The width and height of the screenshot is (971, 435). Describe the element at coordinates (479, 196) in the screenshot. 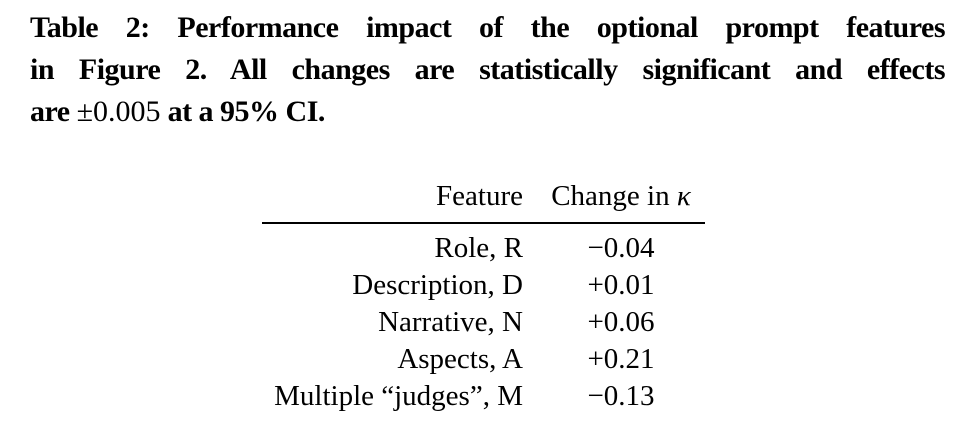

I see `column-header-feature: Feature` at that location.